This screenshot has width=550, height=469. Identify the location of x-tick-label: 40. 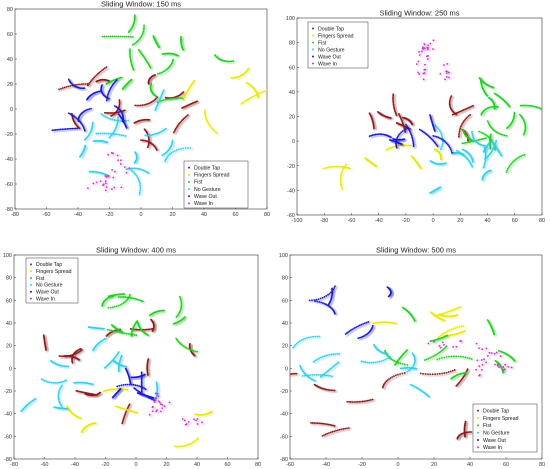
(204, 215).